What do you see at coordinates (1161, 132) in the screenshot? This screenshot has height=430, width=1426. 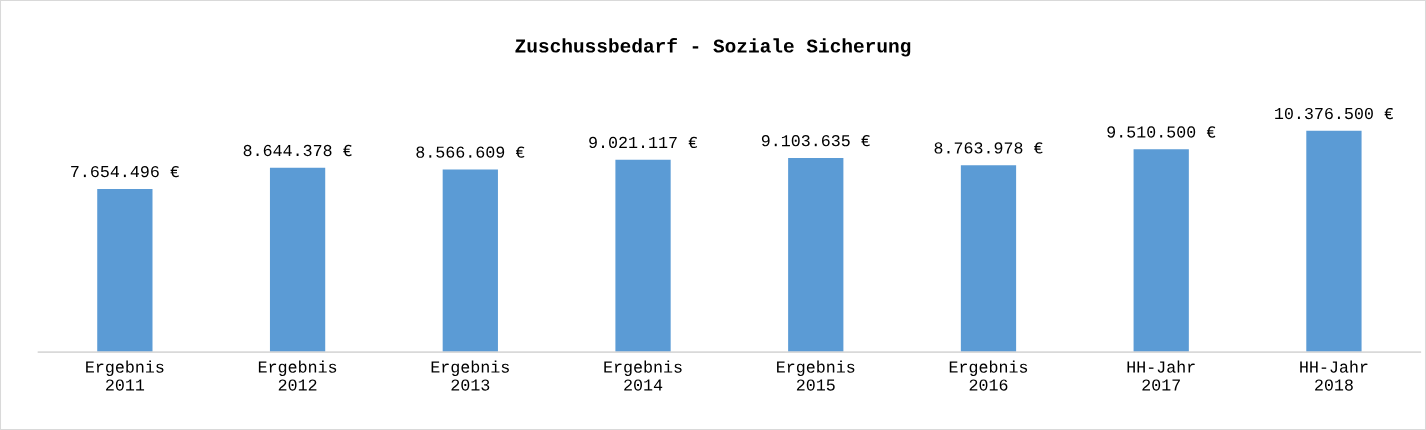 I see `data-label: 9.510.500 €` at bounding box center [1161, 132].